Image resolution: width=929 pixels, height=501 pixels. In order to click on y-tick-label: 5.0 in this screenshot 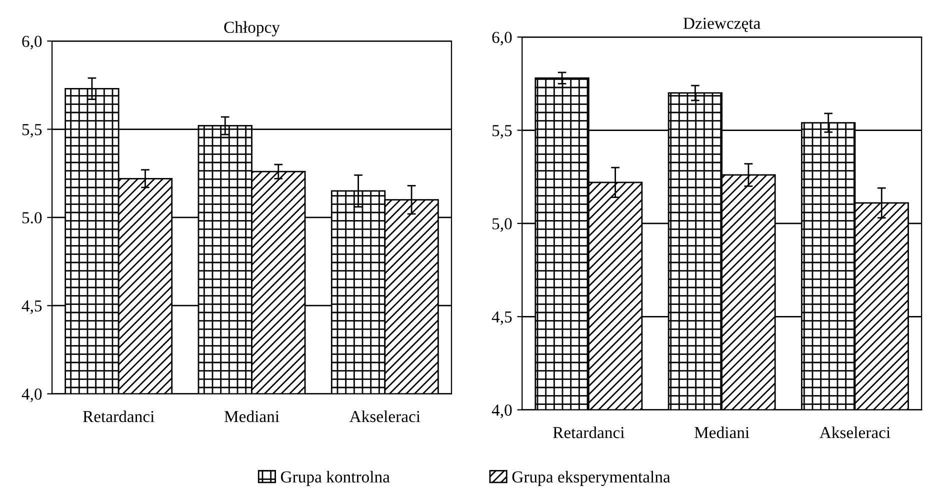, I will do `click(32, 218)`.